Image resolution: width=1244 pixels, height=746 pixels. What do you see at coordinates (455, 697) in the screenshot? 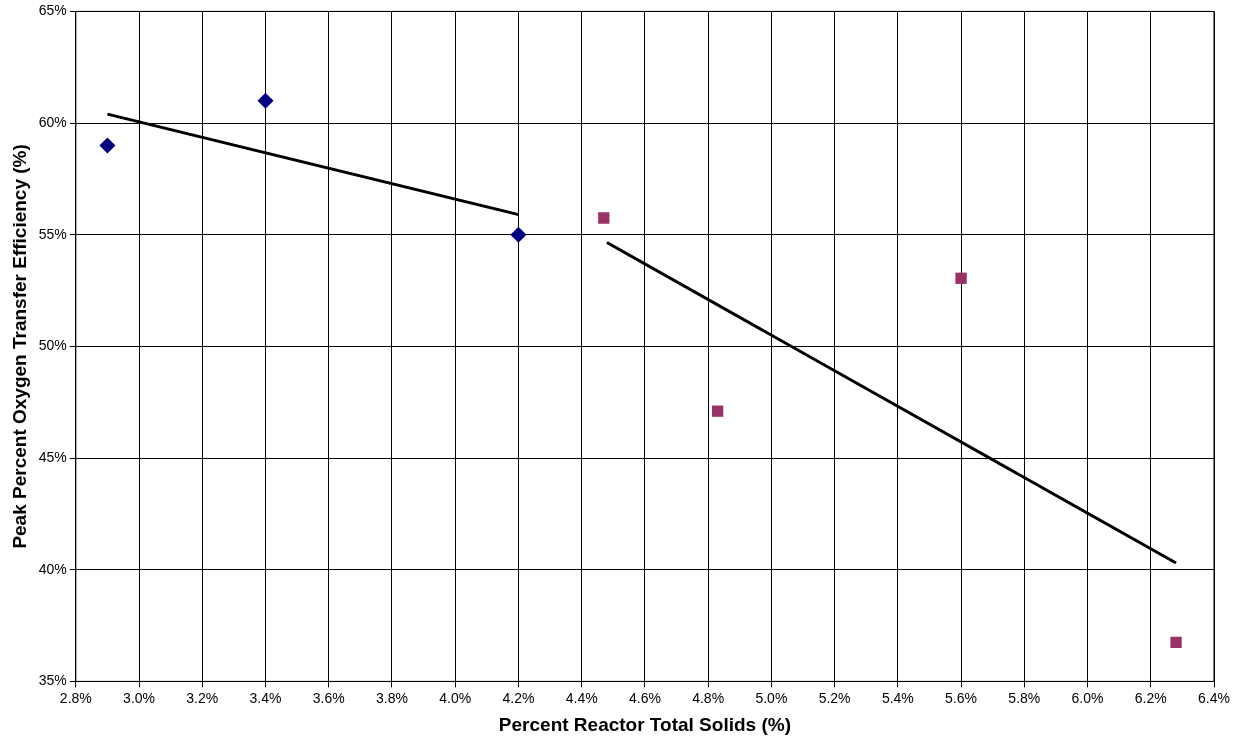
I see `x-tick-label: 4.0%` at bounding box center [455, 697].